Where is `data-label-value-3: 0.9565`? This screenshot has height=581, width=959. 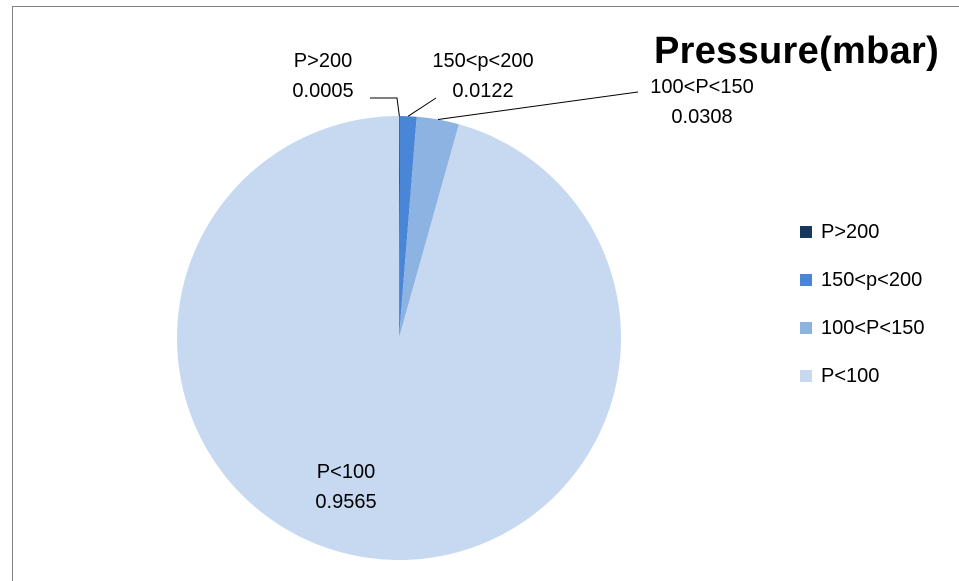
data-label-value-3: 0.9565 is located at coordinates (345, 502).